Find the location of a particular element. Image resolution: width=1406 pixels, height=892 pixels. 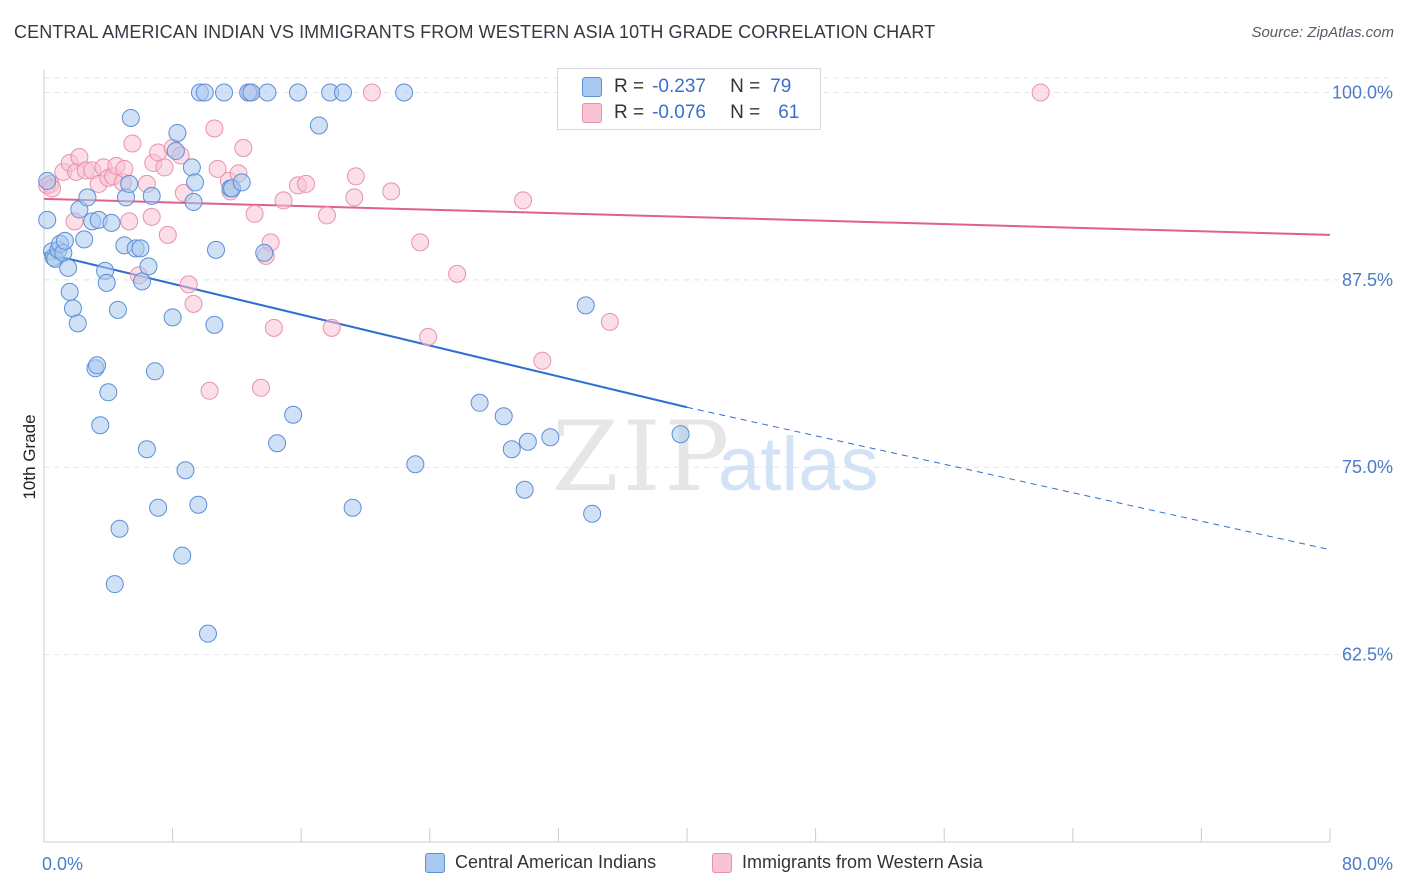

stats-row-series2: R = -0.076 N = 61 is located at coordinates (690, 113).